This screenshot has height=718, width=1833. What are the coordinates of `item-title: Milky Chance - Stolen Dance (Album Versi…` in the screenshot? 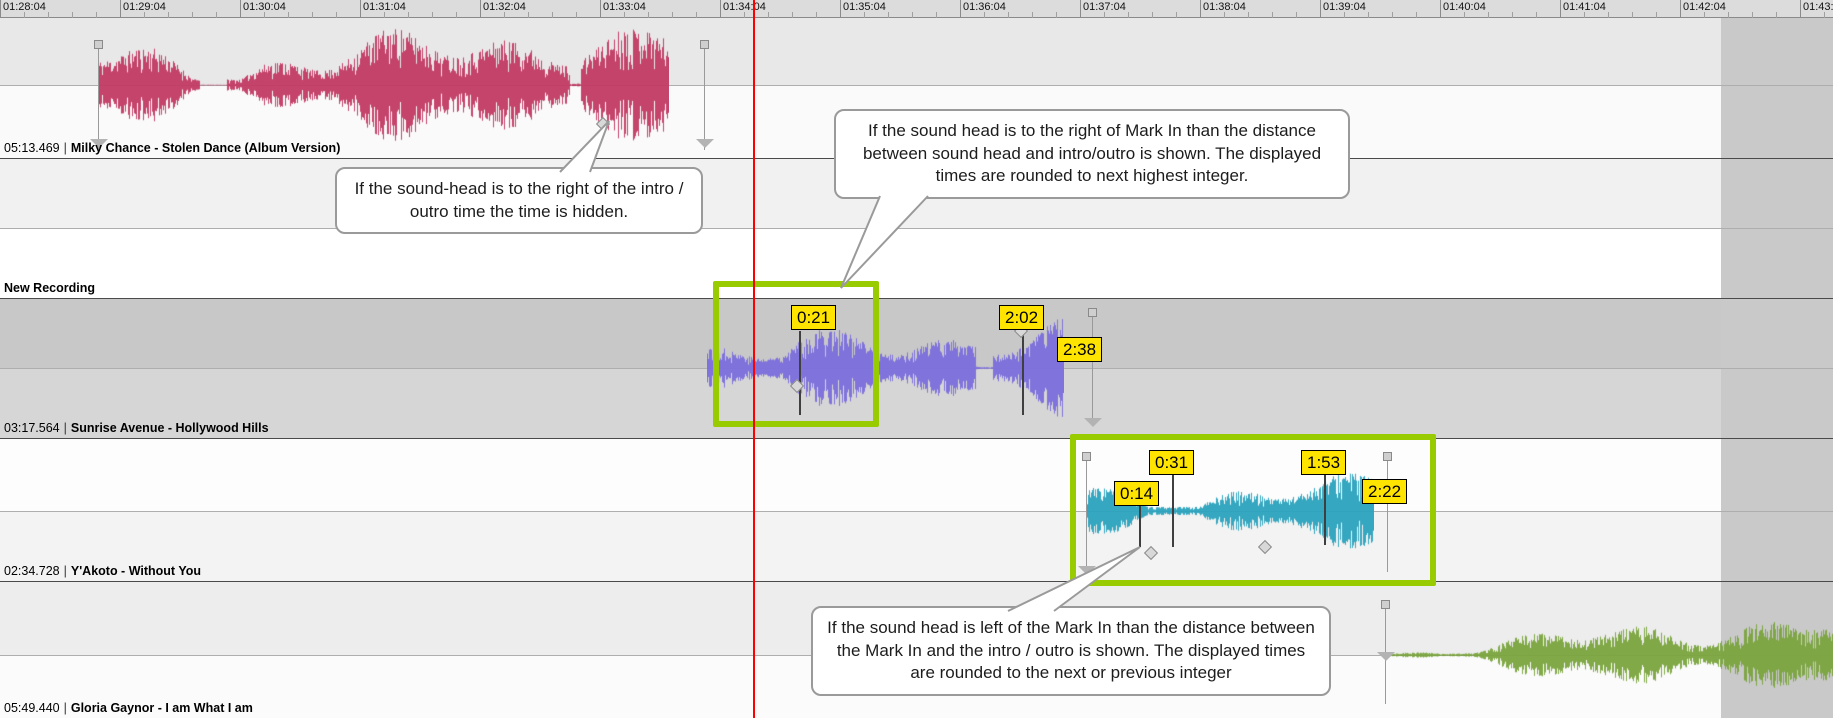 It's located at (205, 148).